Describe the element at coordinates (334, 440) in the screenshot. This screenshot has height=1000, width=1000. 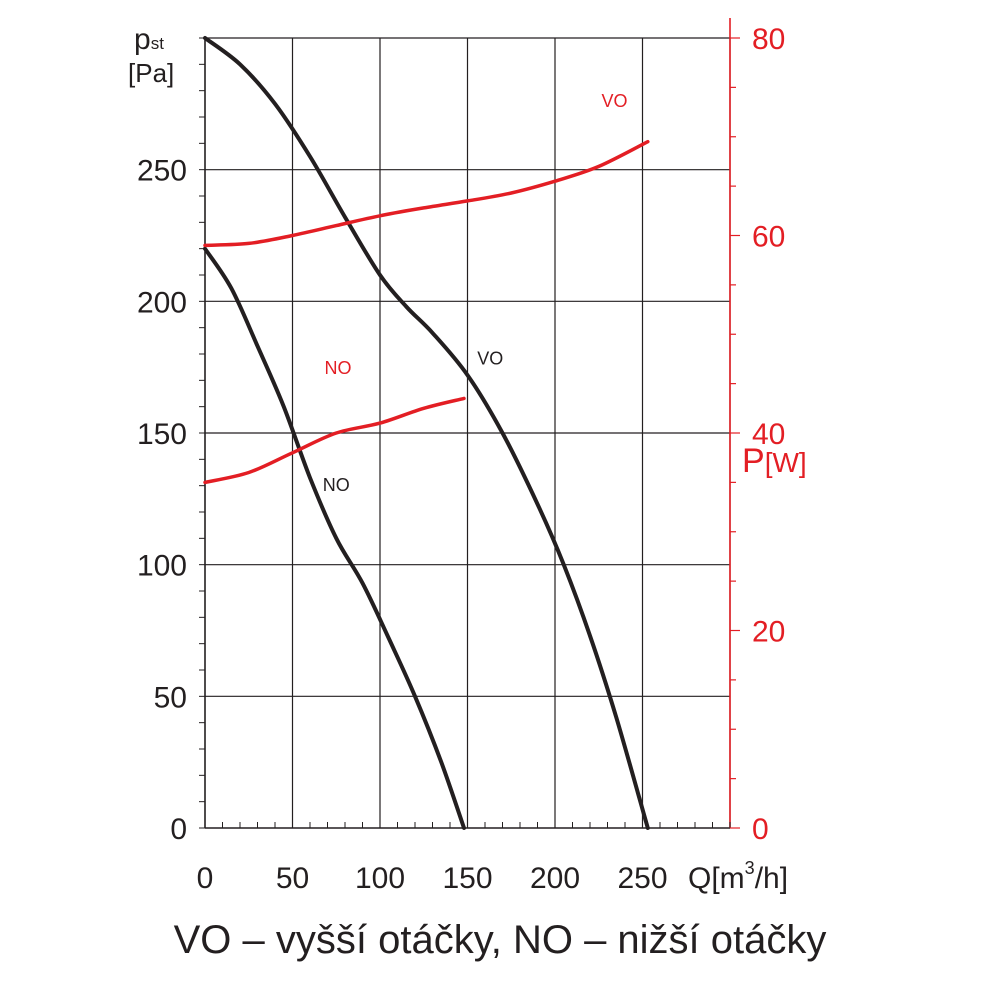
I see `power-curve-no` at that location.